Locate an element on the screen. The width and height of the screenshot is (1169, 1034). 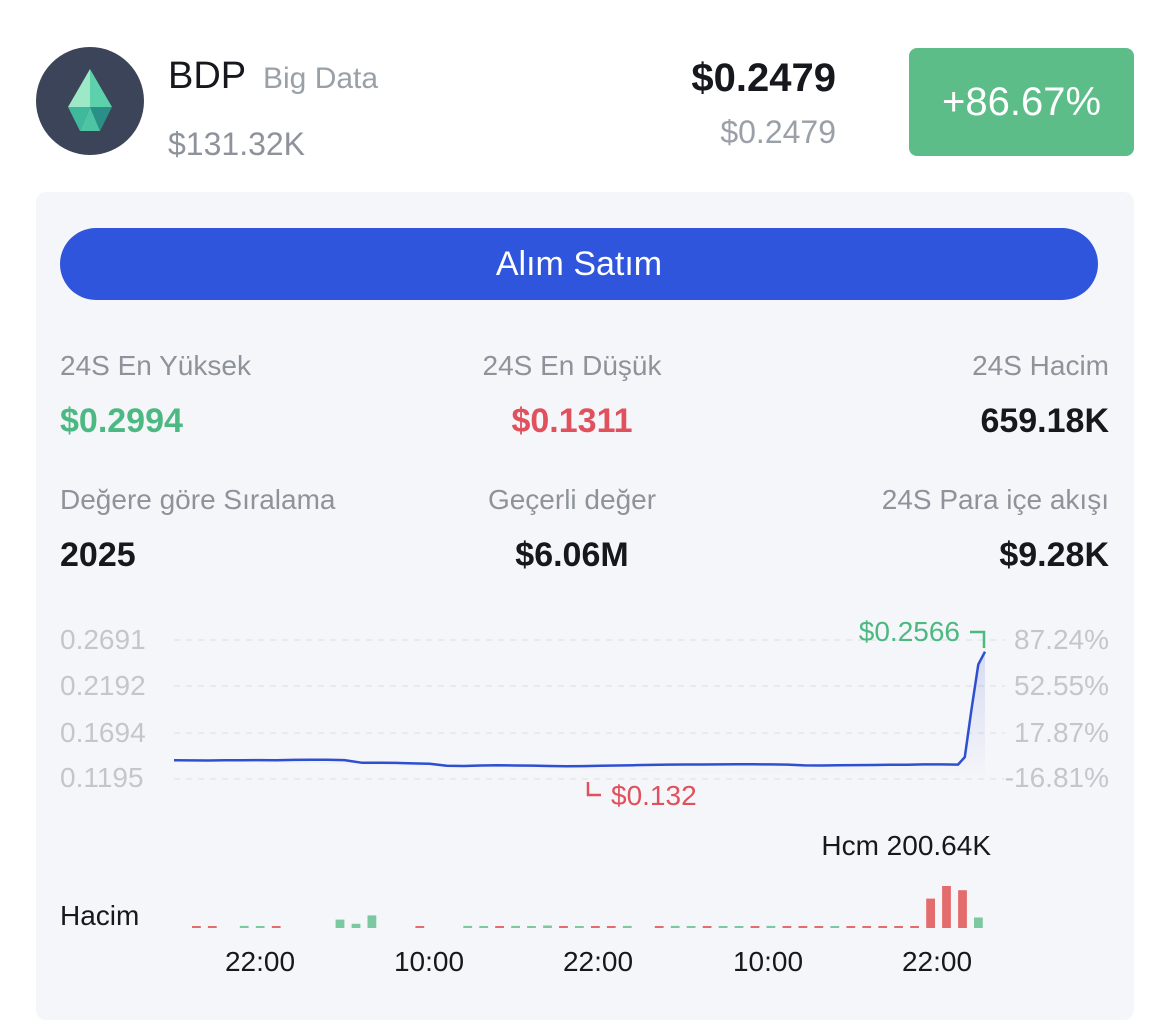
y-tick-left: 0.1195 is located at coordinates (102, 777).